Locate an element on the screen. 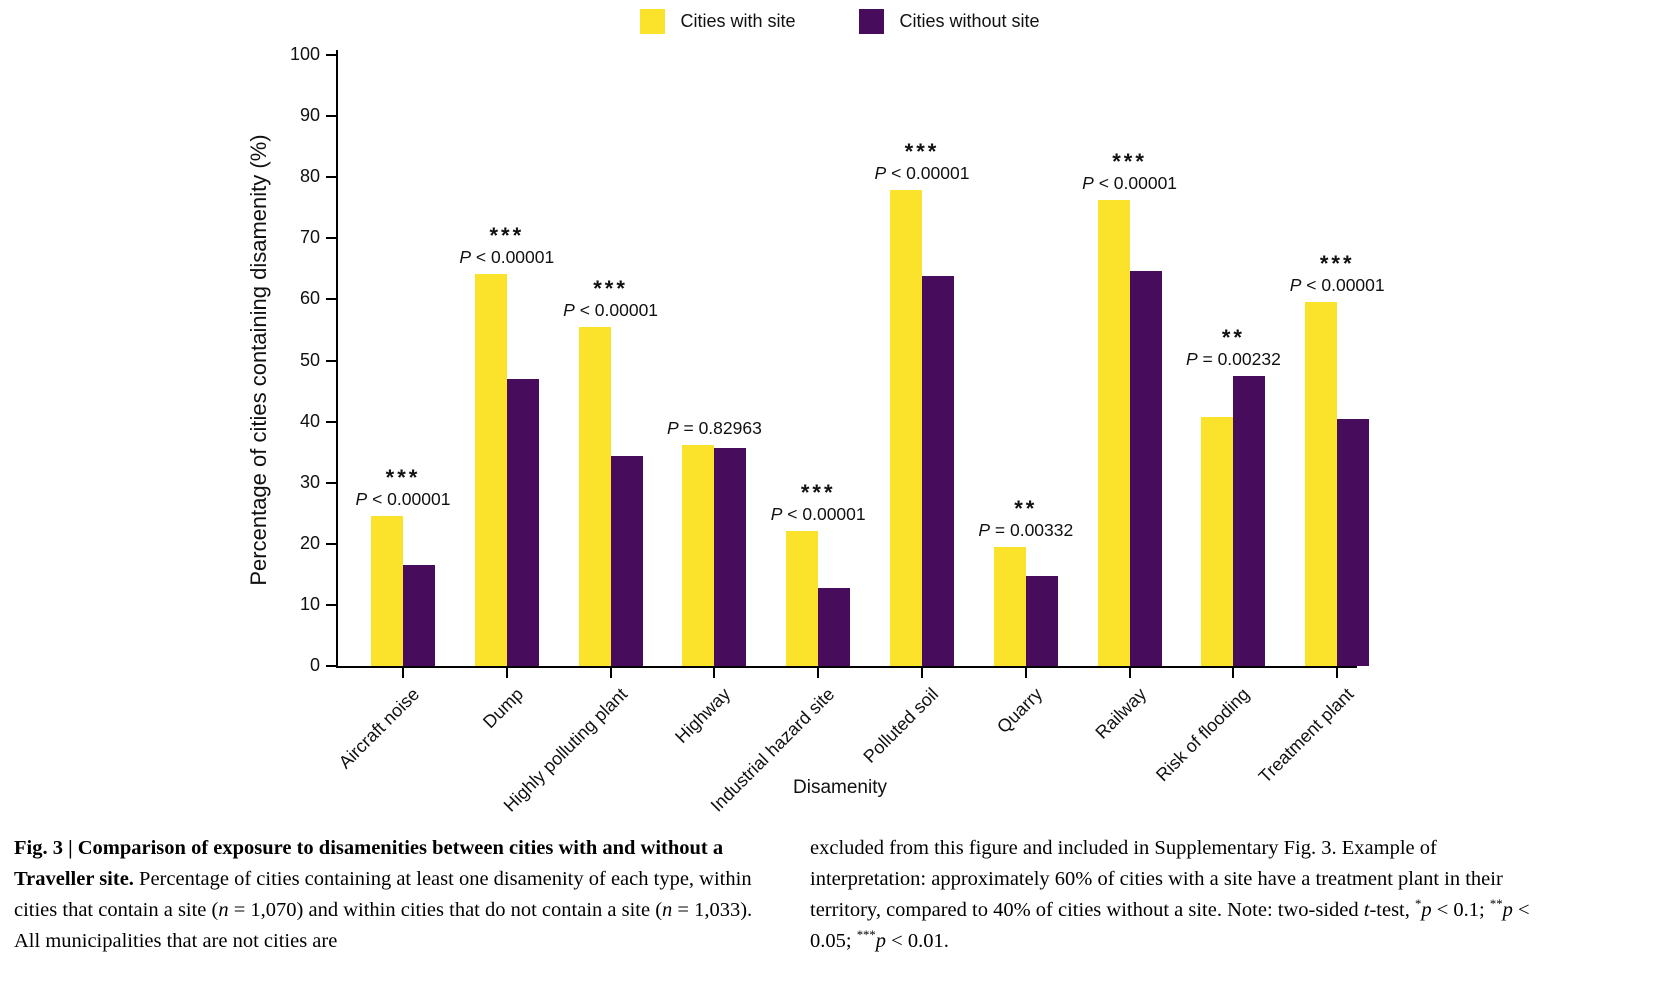 The image size is (1680, 1008). x-axis-title: Disamenity is located at coordinates (840, 787).